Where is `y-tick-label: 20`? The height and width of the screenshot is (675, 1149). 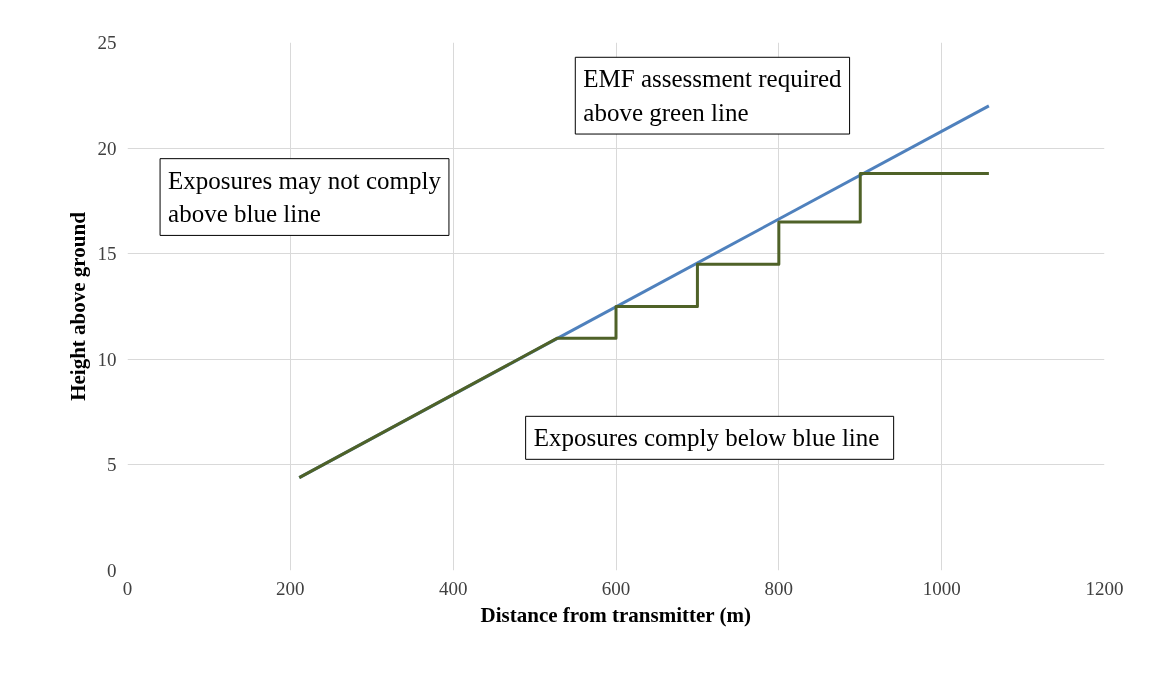 y-tick-label: 20 is located at coordinates (107, 148).